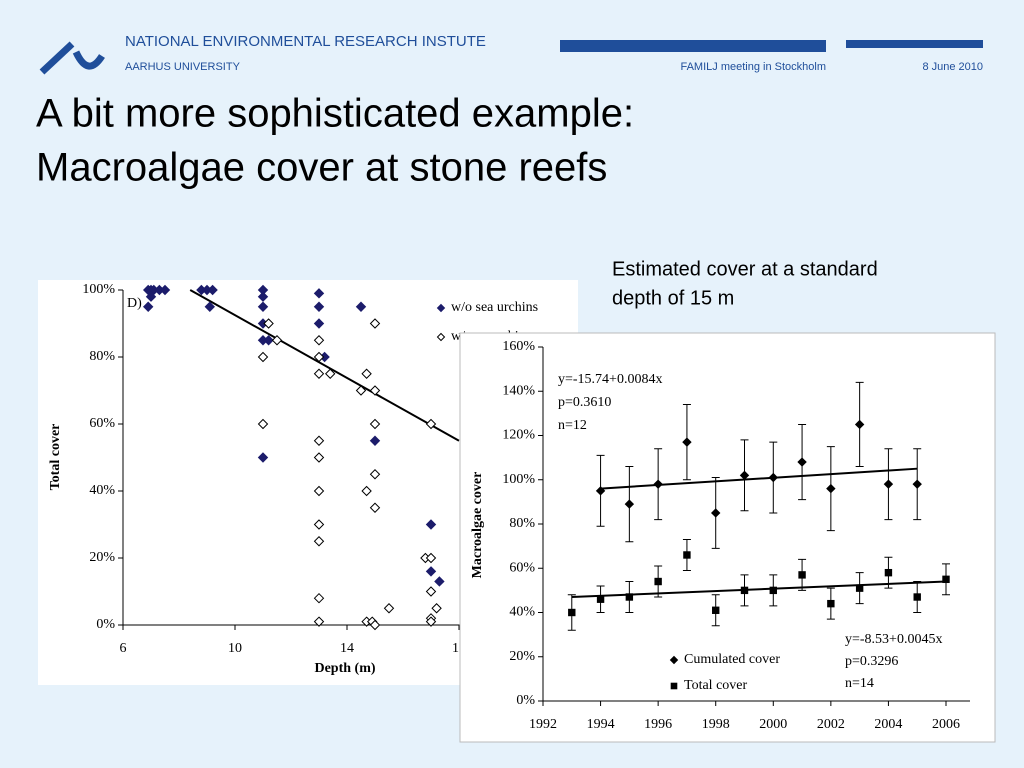 The height and width of the screenshot is (768, 1024). I want to click on legend-label: Total cover, so click(715, 685).